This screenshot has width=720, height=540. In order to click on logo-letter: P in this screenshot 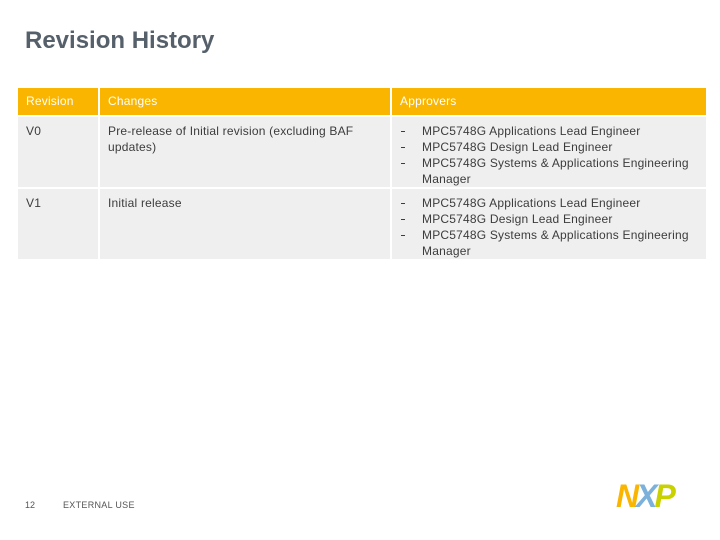, I will do `click(664, 496)`.